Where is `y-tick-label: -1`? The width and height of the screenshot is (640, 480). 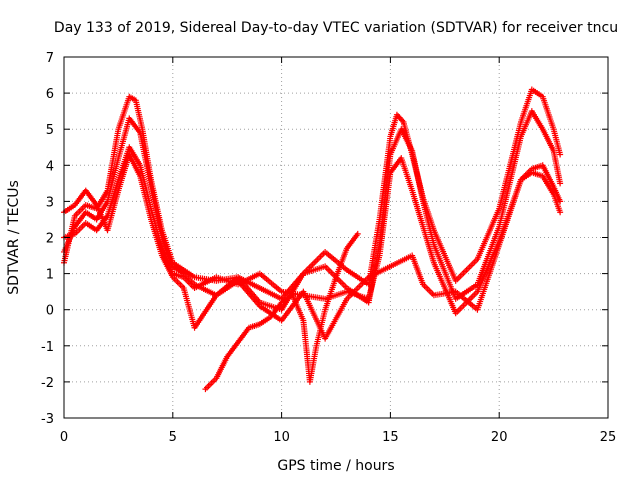
y-tick-label: -1 is located at coordinates (47, 347).